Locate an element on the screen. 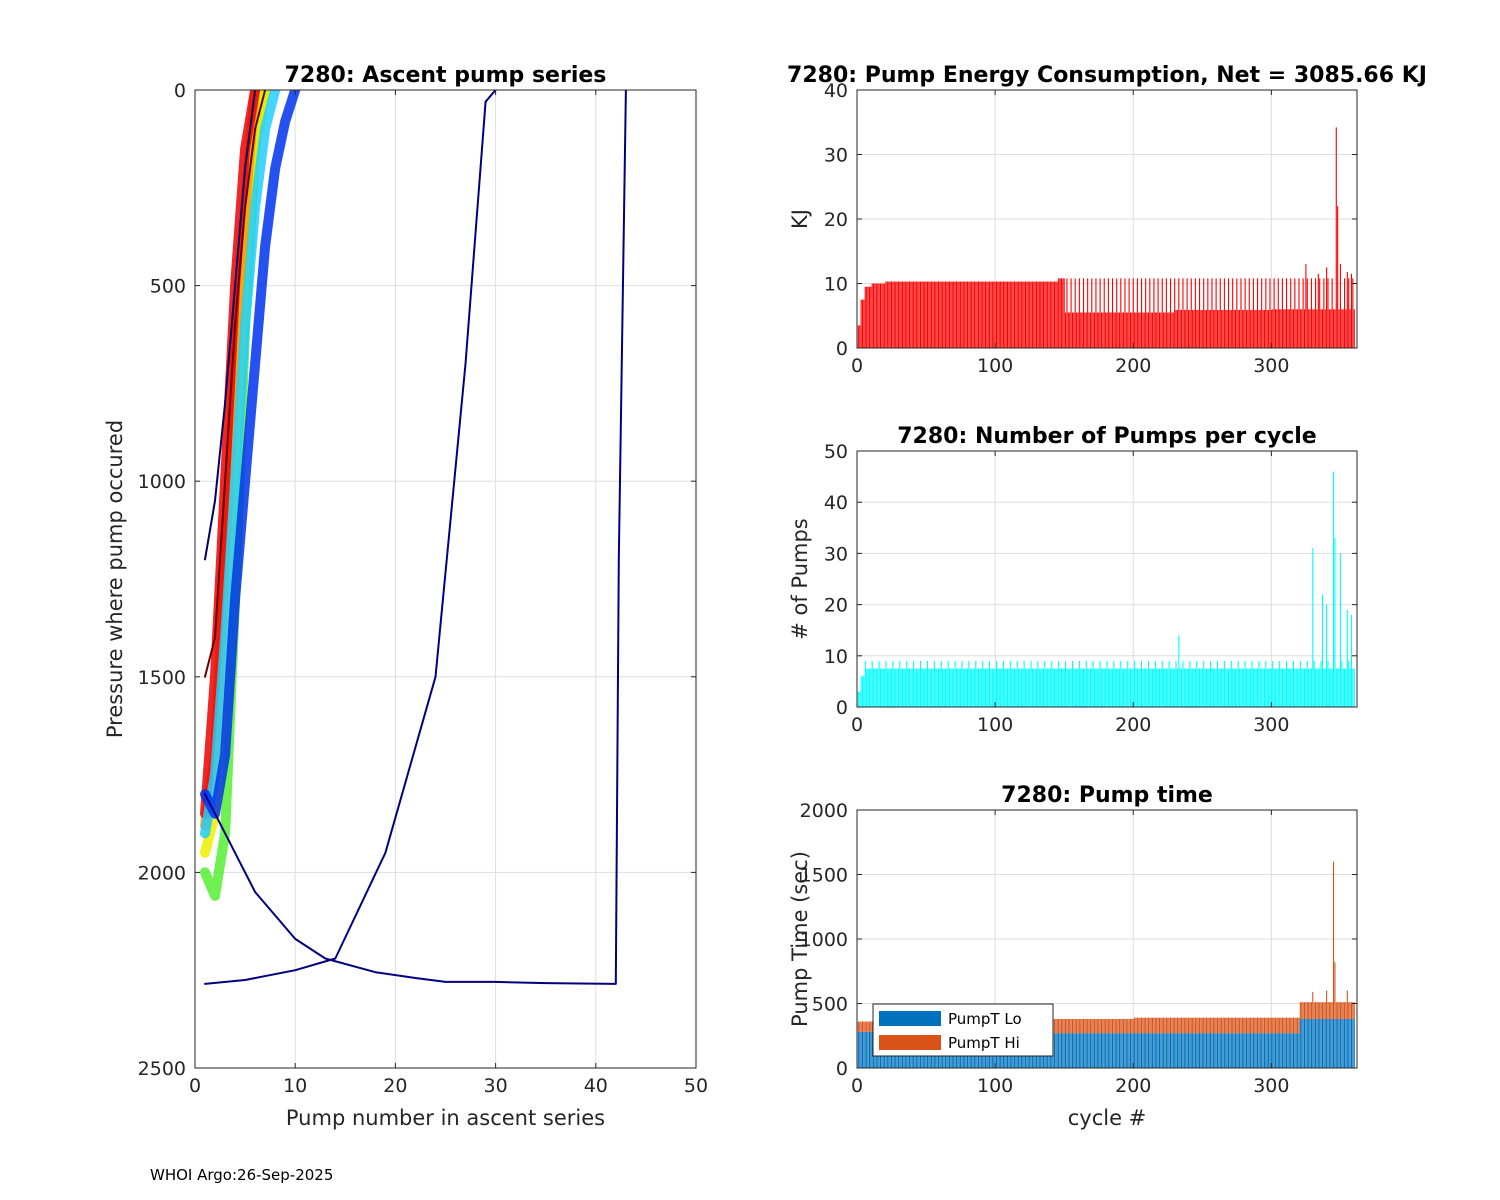  ascent-y-axis-label: Pressure where pump occured is located at coordinates (115, 579).